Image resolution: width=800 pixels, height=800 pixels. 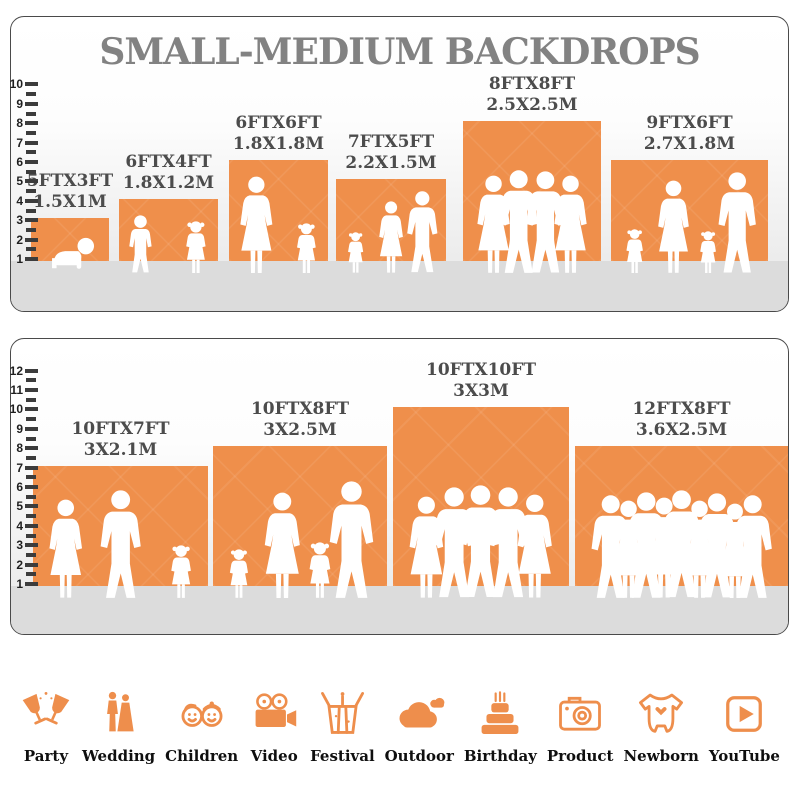 I want to click on category-label: Video, so click(x=274, y=756).